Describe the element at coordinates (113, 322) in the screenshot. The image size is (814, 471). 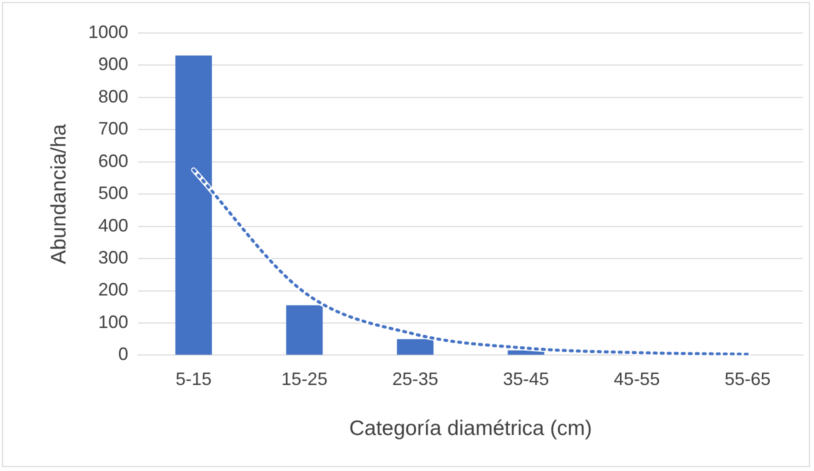
I see `y-tick-label: 100` at that location.